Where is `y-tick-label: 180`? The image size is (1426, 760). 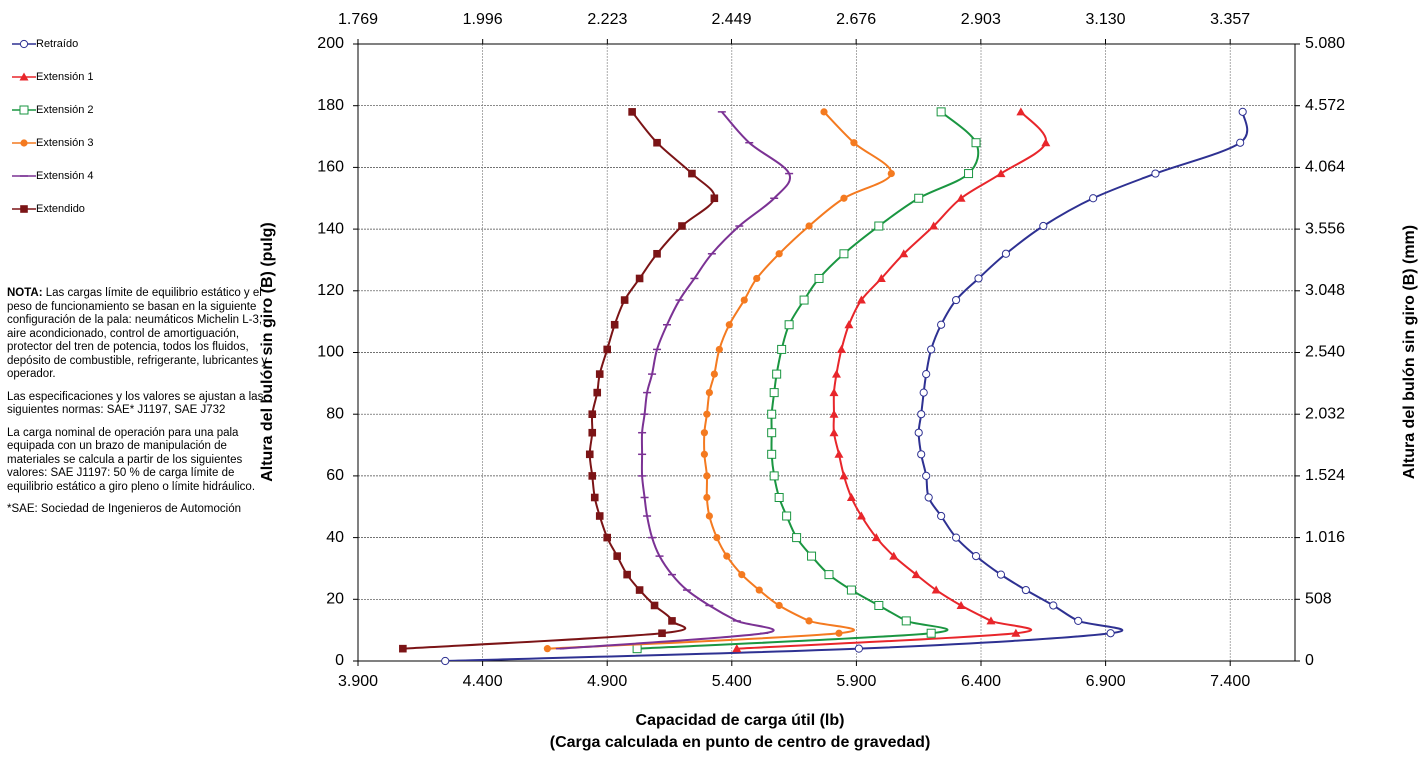
y-tick-label: 180 is located at coordinates (330, 105).